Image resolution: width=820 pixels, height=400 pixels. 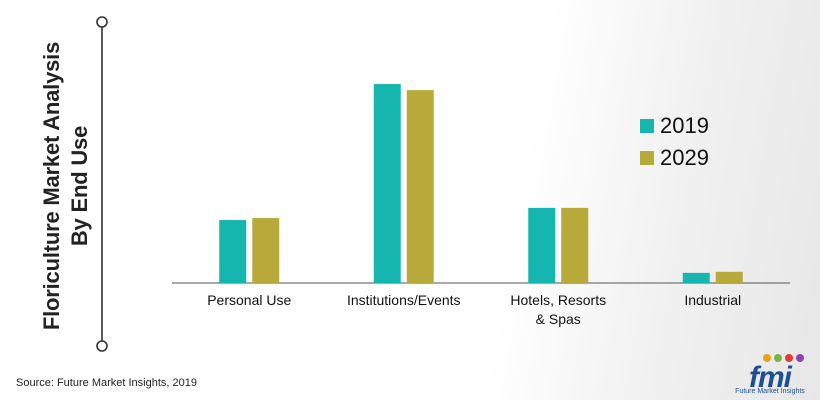 What do you see at coordinates (404, 300) in the screenshot?
I see `x-tick-label-1: Institutions/Events` at bounding box center [404, 300].